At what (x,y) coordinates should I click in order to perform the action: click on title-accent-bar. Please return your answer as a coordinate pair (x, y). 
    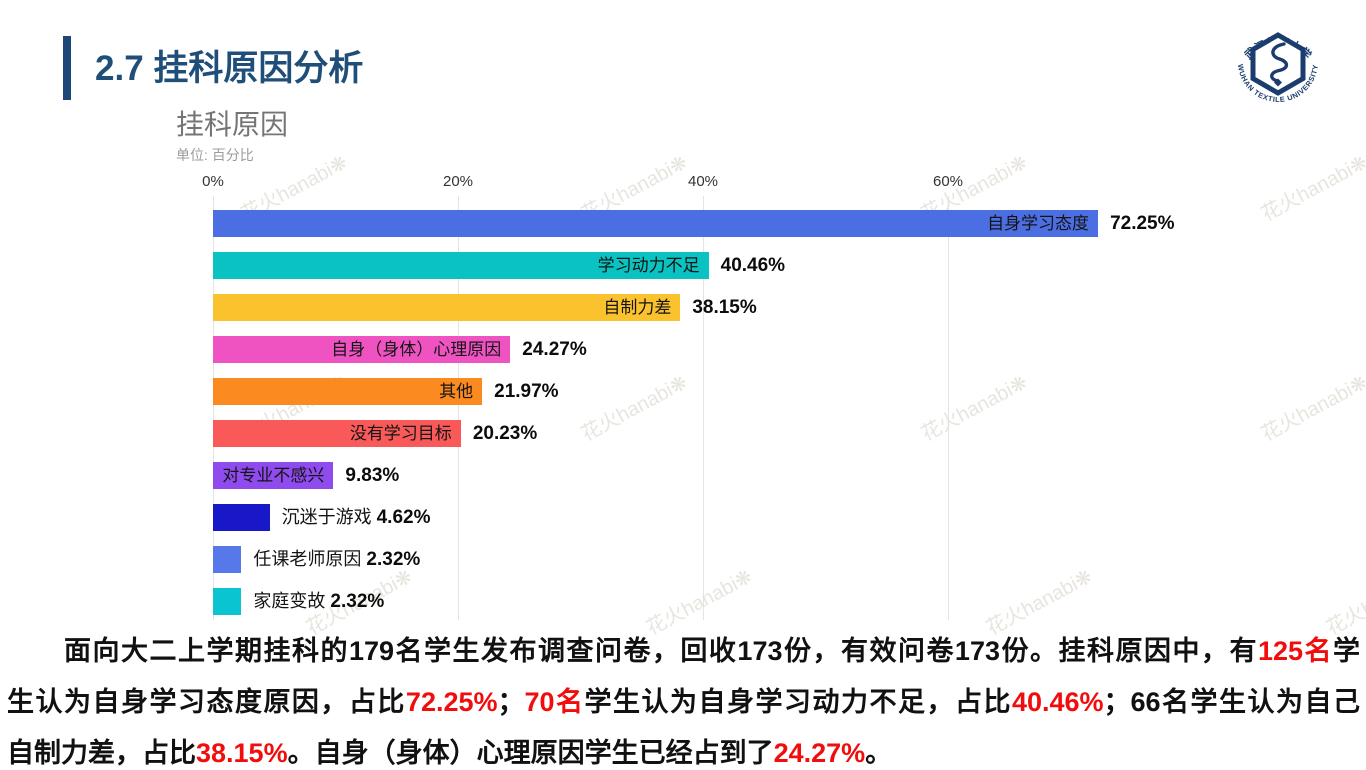
    Looking at the image, I should click on (67, 68).